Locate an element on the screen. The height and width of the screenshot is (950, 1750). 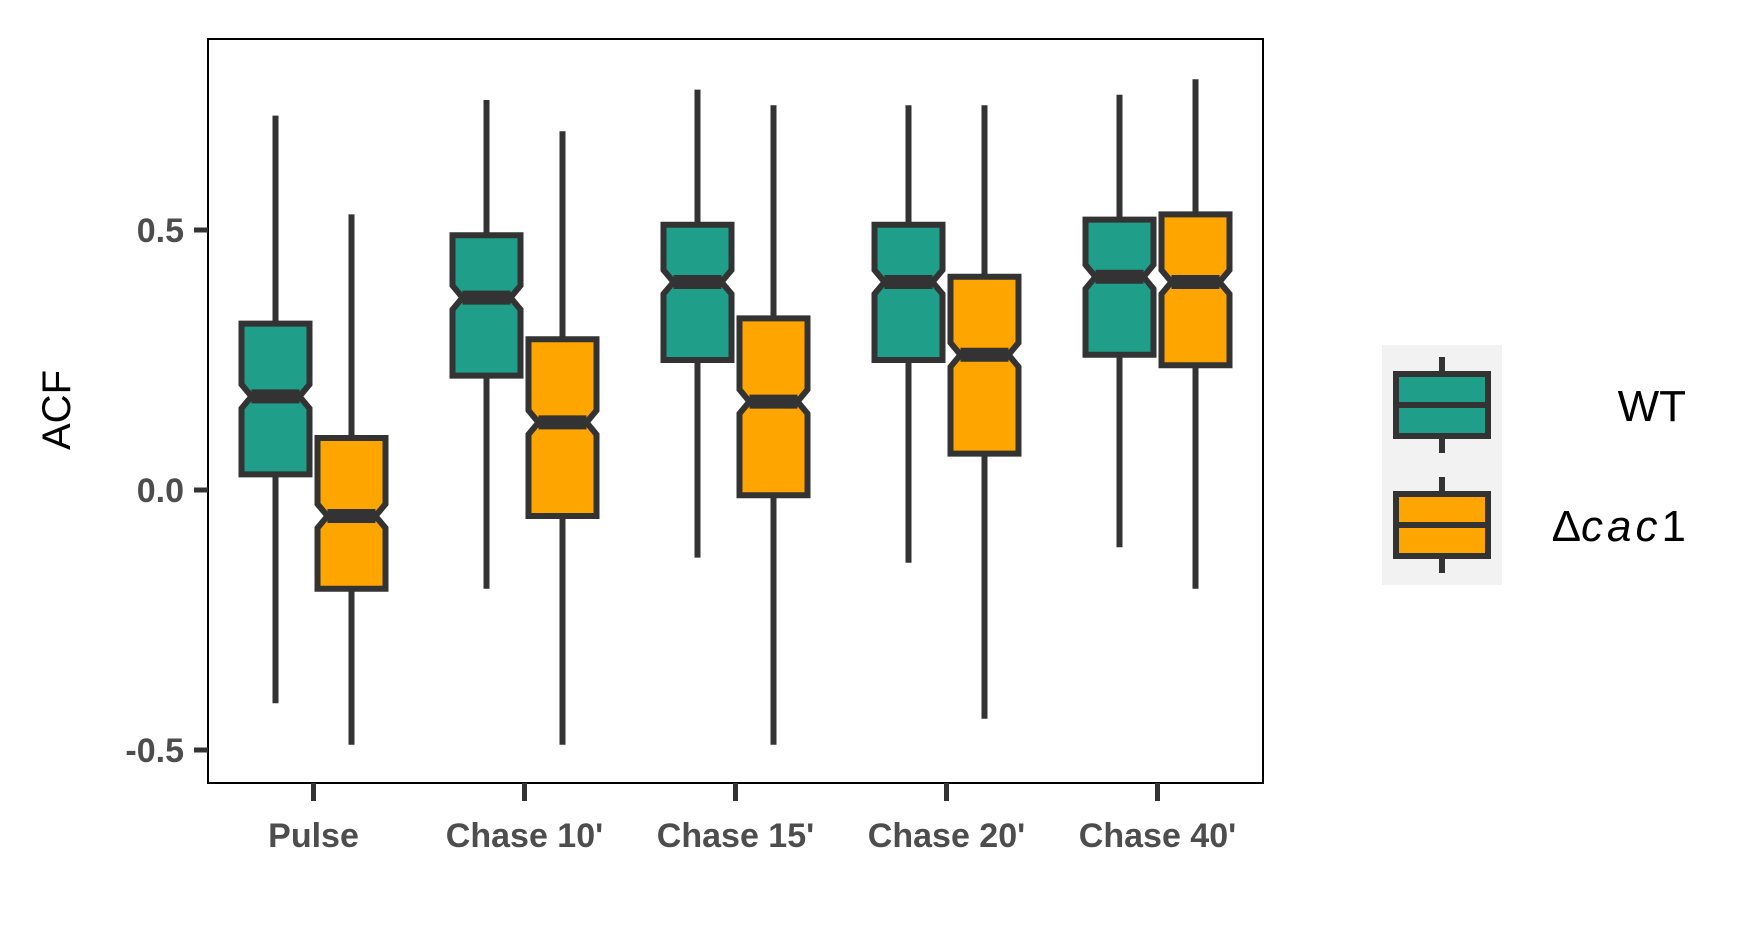
y-tick-label: 0.0 is located at coordinates (160, 491).